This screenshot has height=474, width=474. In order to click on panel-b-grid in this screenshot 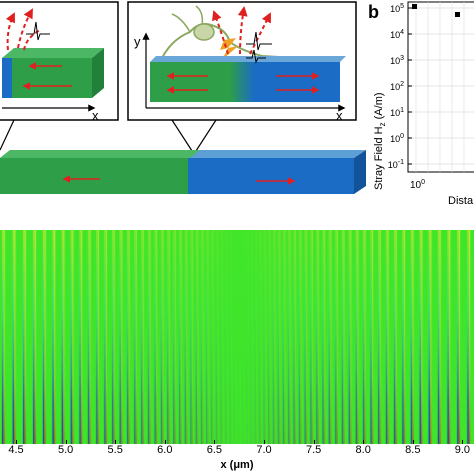, I will do `click(441, 87)`.